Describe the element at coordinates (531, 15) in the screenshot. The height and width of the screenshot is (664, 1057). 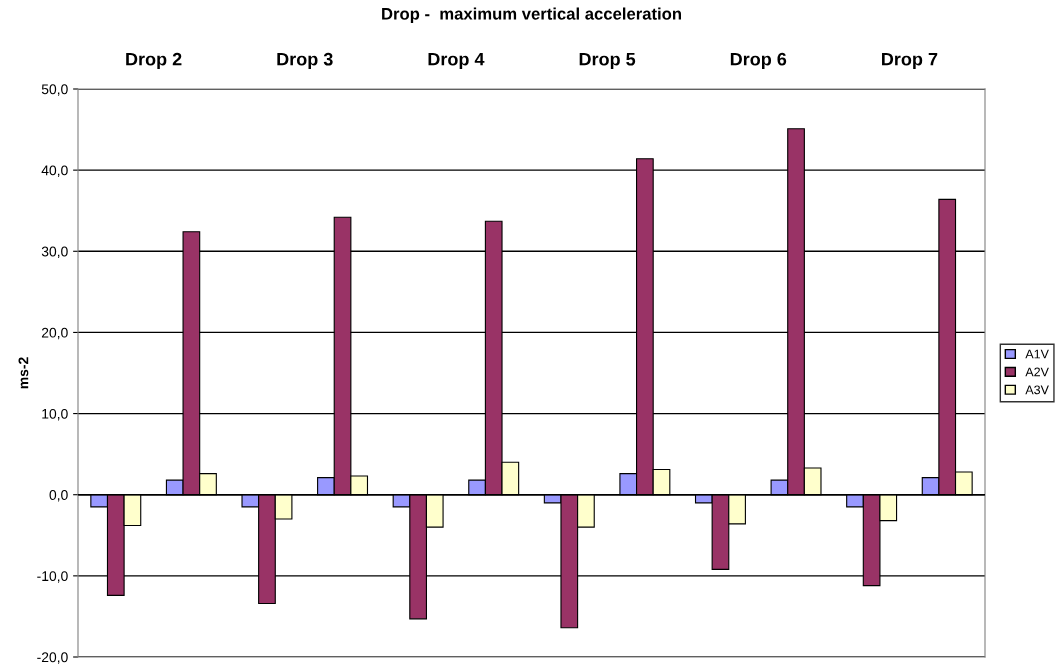
I see `chart-title: Drop - maximum vertical acceleration` at that location.